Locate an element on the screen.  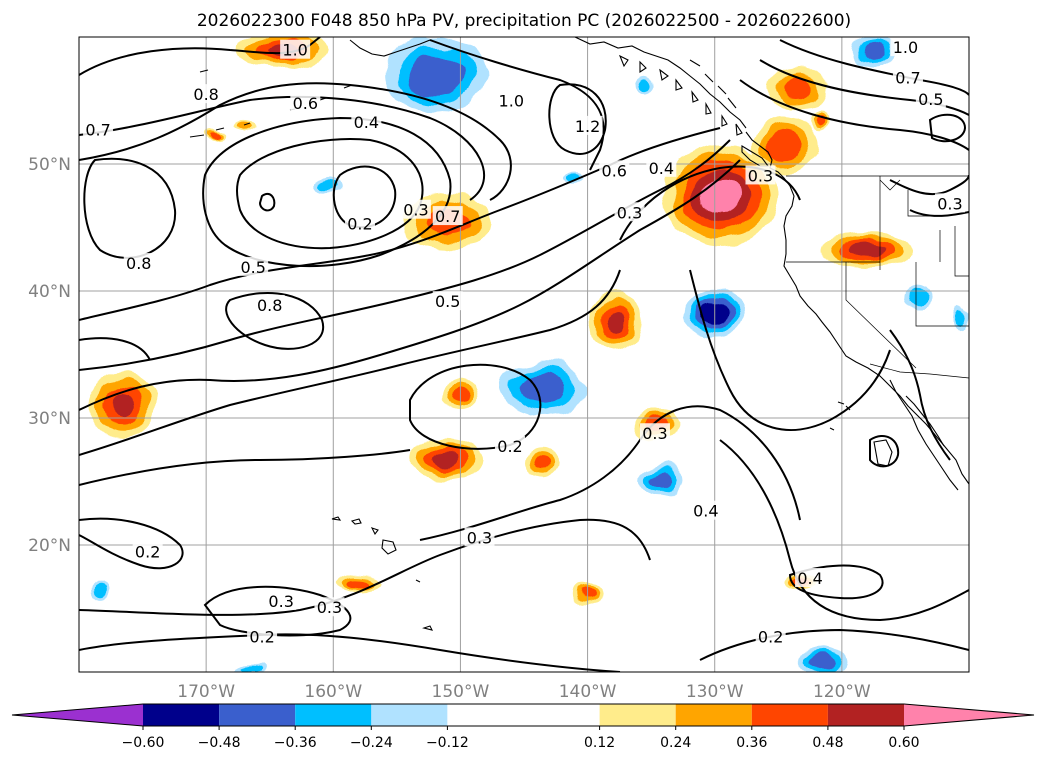
pv-contour-0-3-west is located at coordinates (245, 467).